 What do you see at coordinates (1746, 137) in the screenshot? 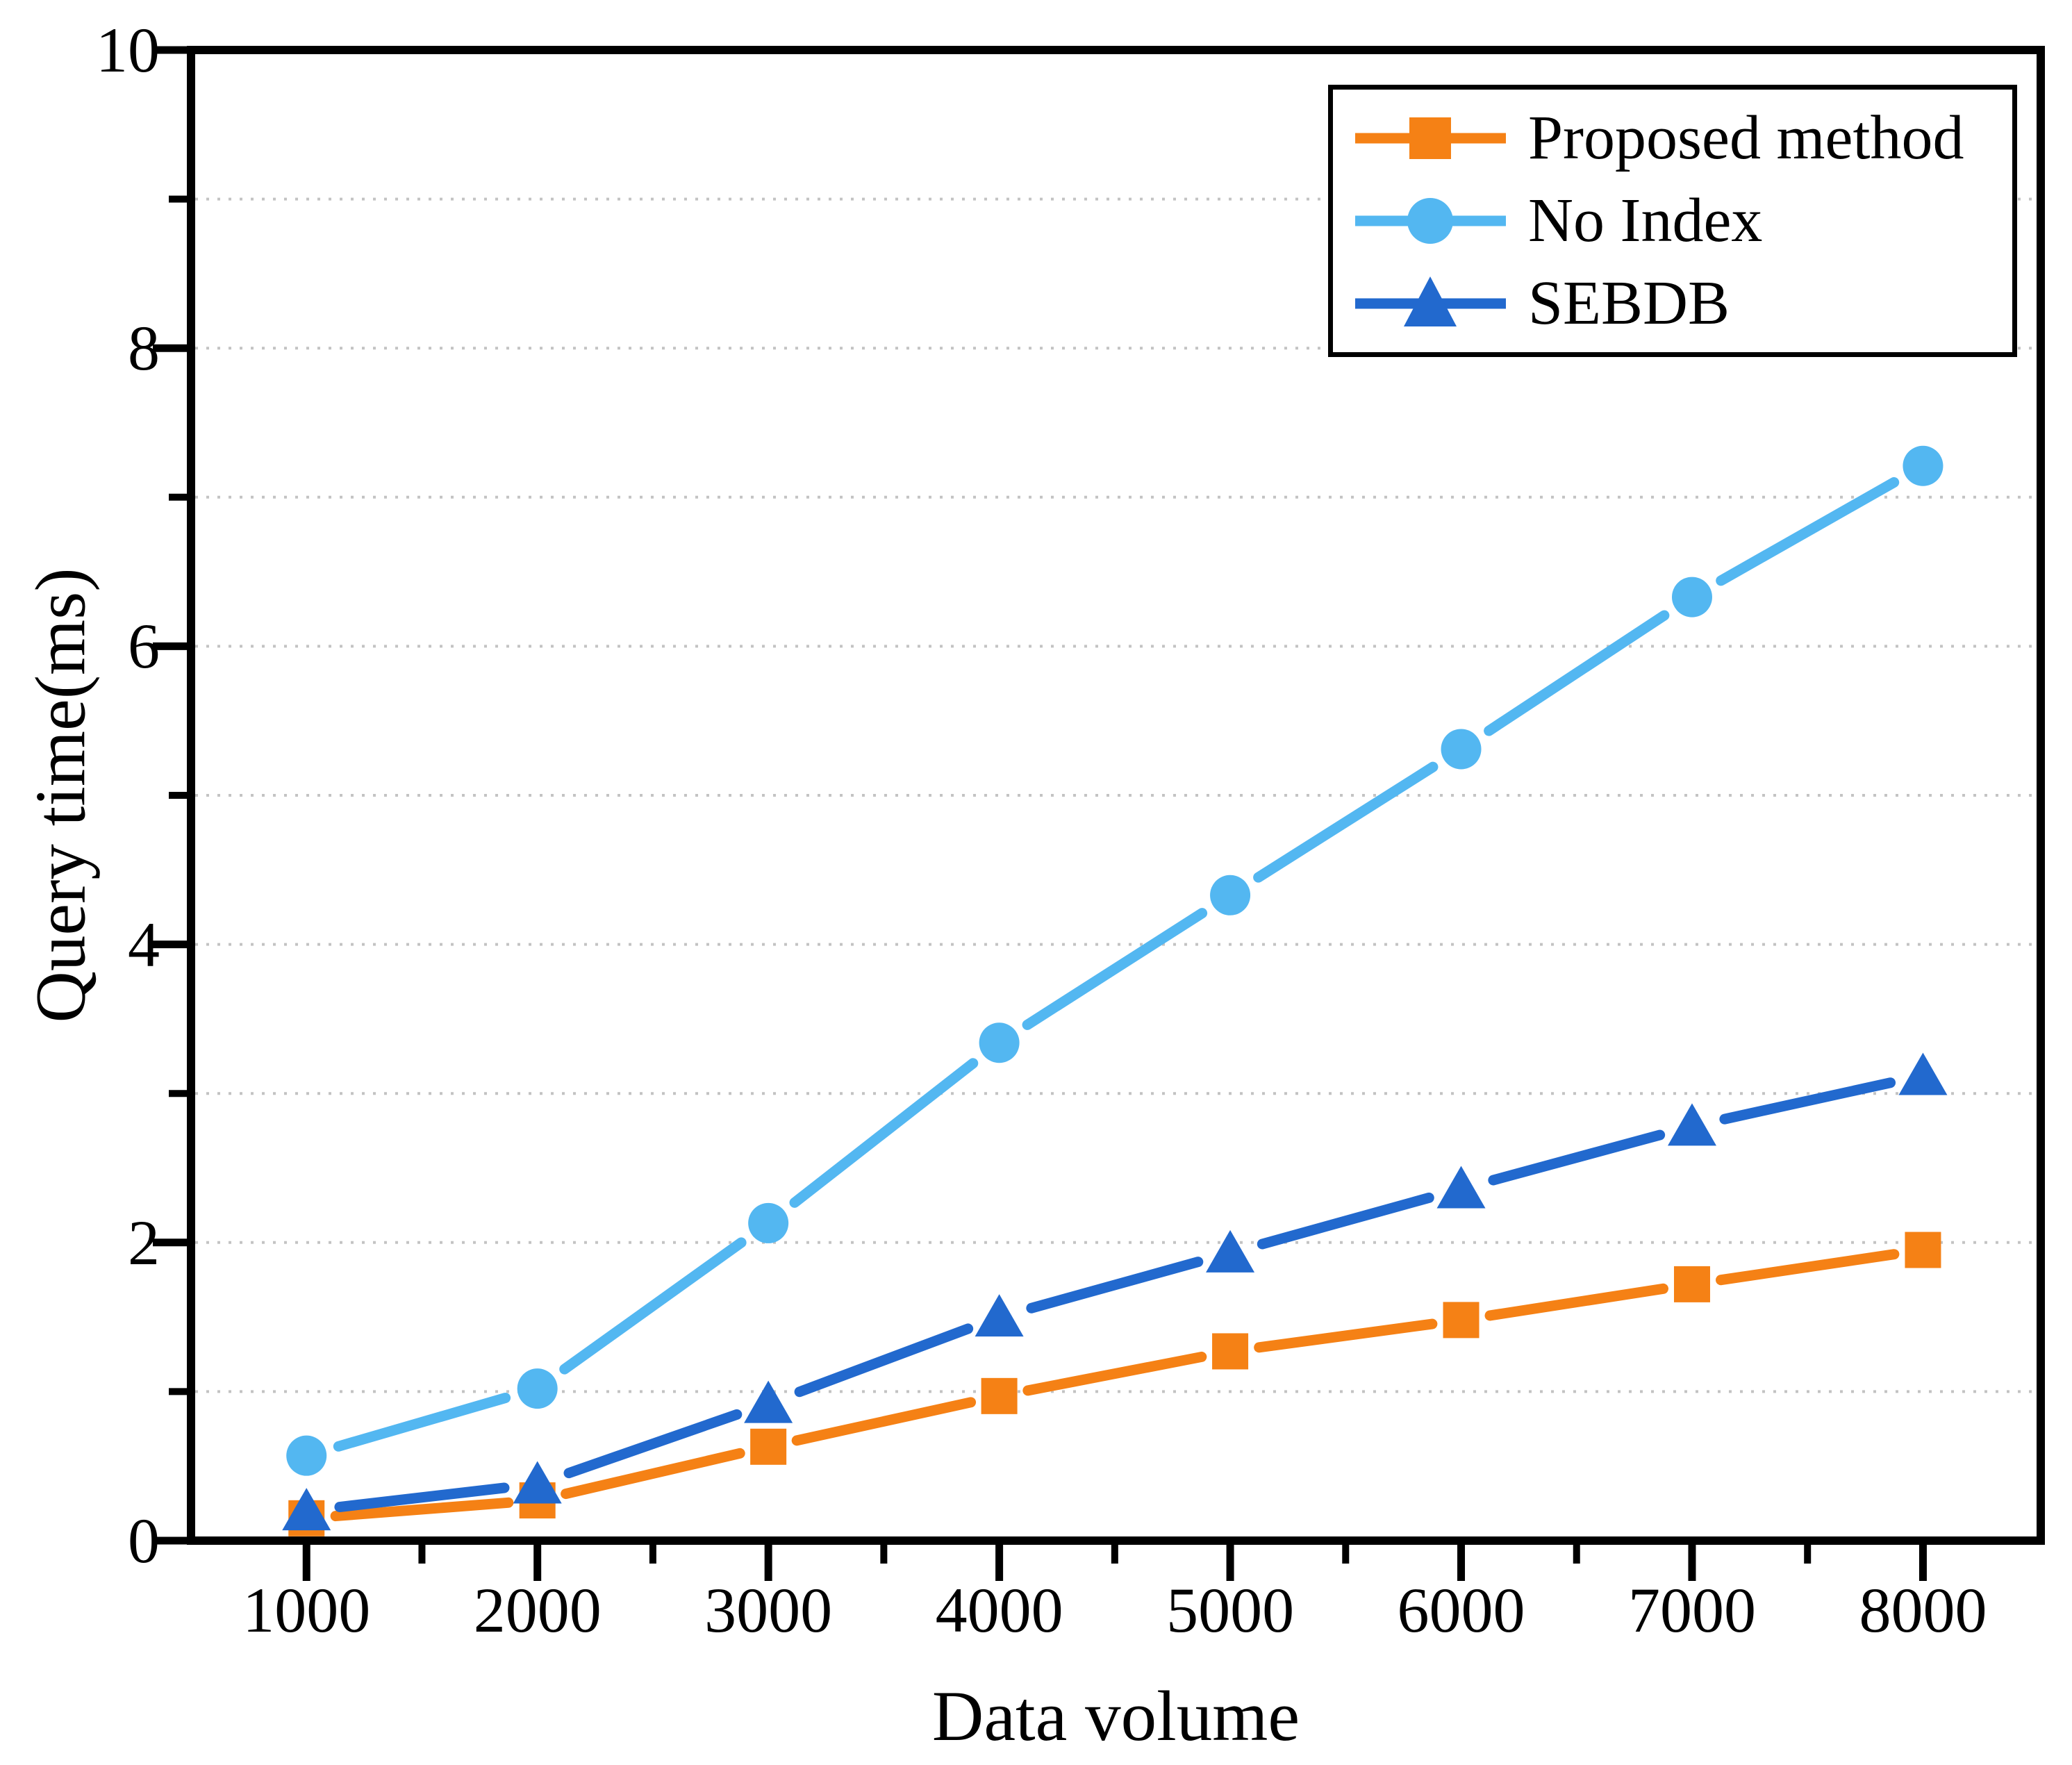
I see `legend-label: Proposed method` at bounding box center [1746, 137].